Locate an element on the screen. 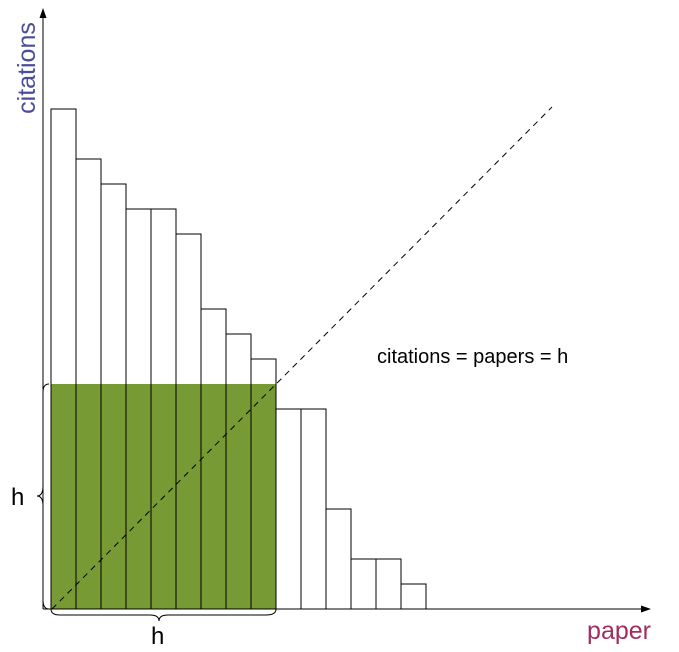 Image resolution: width=679 pixels, height=652 pixels. y-axis-arrowhead is located at coordinates (43, 13).